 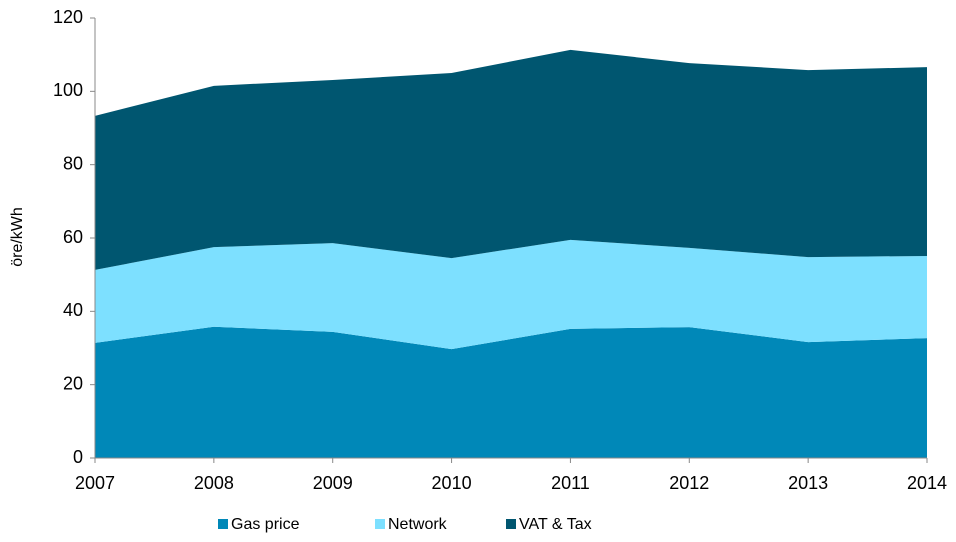 What do you see at coordinates (73, 383) in the screenshot?
I see `y-tick-label: 20` at bounding box center [73, 383].